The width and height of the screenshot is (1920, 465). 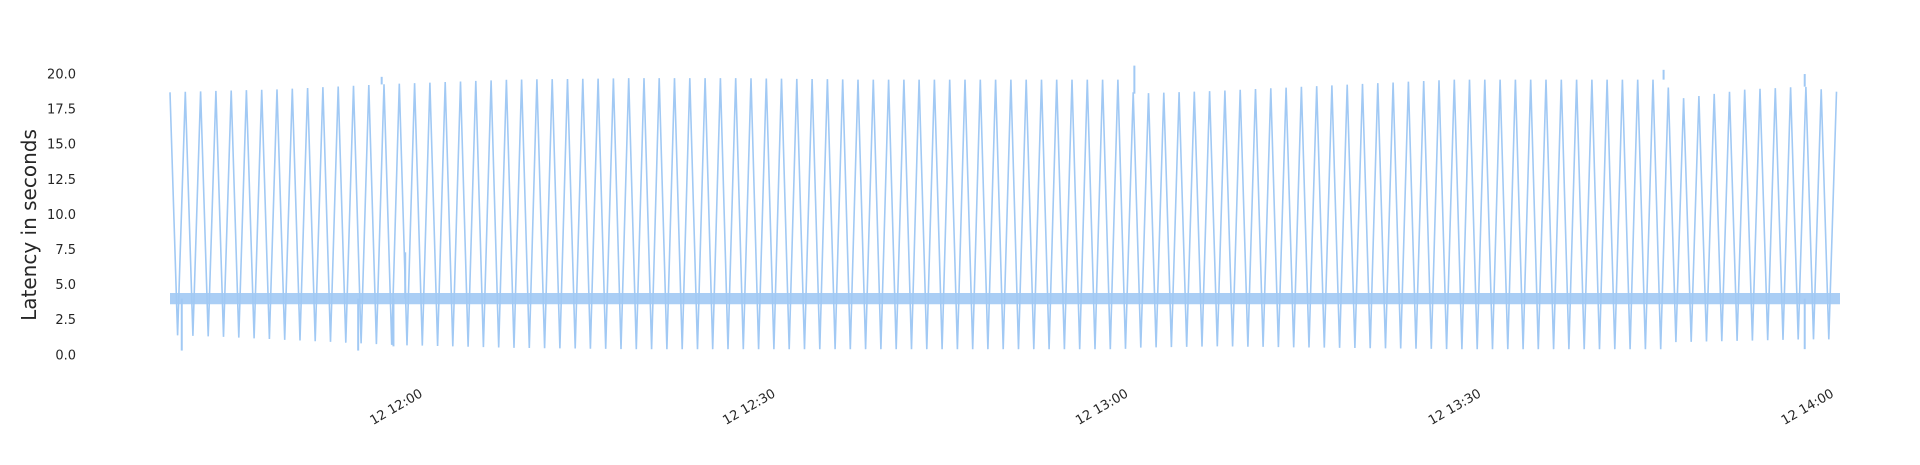 I want to click on y-tick-label: 5.0, so click(x=65, y=285).